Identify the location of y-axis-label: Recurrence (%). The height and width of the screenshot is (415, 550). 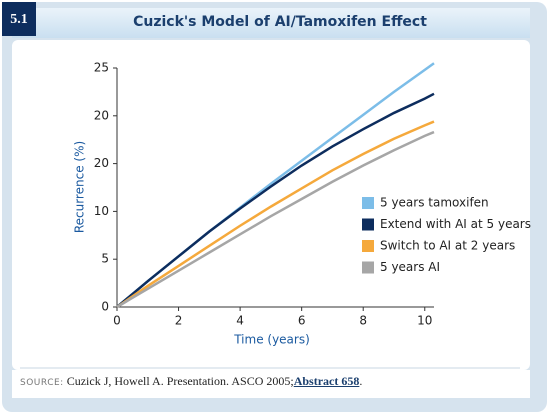
(80, 187).